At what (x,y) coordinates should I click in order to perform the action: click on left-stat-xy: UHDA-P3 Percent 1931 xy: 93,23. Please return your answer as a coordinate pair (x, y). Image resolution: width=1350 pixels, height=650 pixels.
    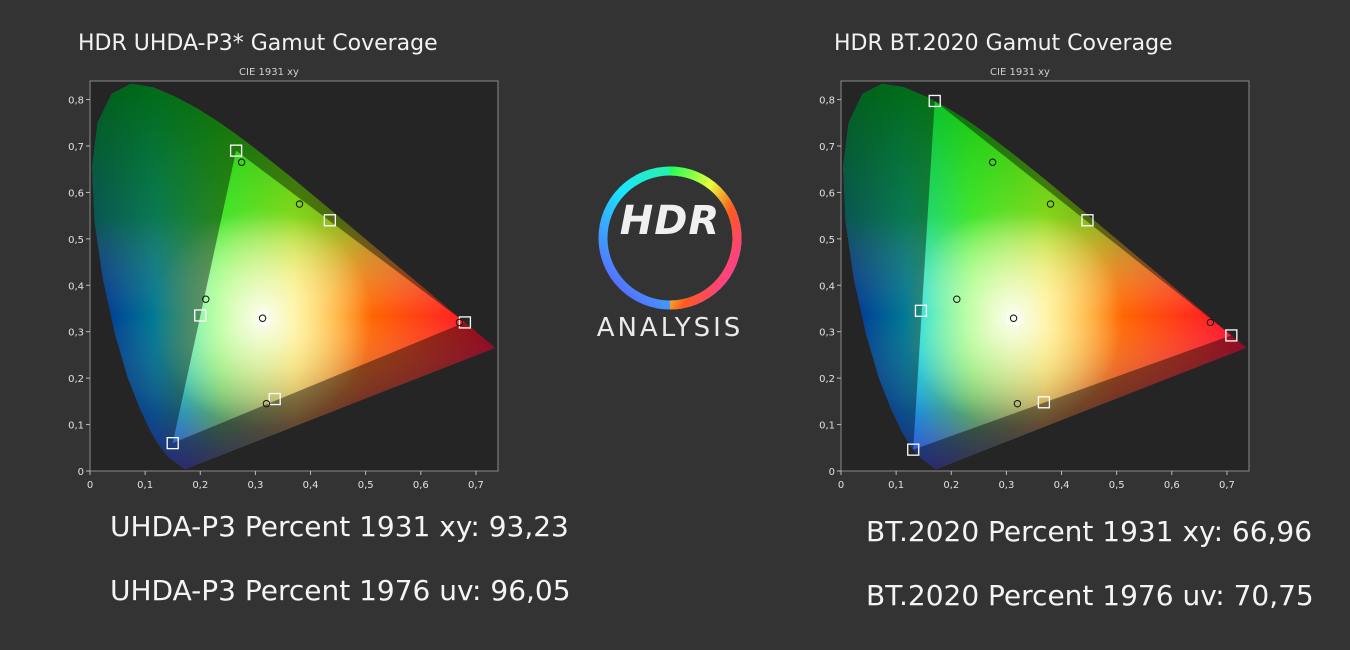
    Looking at the image, I should click on (339, 526).